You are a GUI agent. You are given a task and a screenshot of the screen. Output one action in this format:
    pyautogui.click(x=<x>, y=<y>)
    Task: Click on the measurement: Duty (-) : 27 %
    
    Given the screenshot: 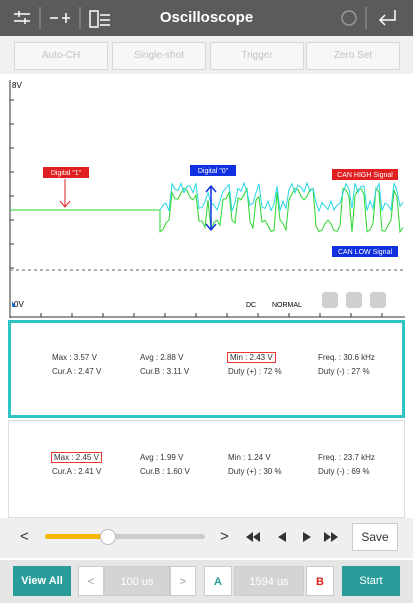 What is the action you would take?
    pyautogui.click(x=344, y=371)
    